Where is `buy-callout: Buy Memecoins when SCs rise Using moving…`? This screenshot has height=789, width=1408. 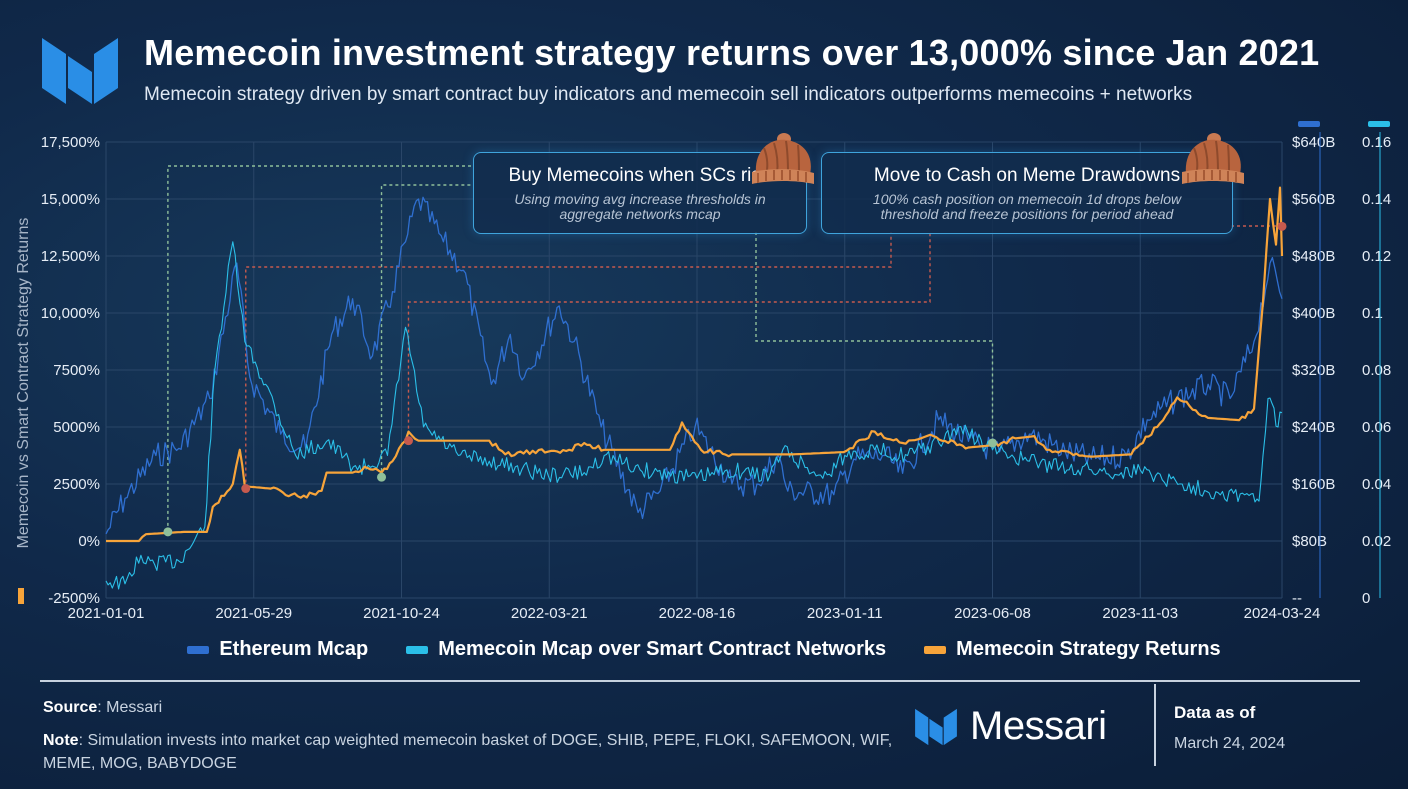
buy-callout: Buy Memecoins when SCs rise Using moving… is located at coordinates (640, 193).